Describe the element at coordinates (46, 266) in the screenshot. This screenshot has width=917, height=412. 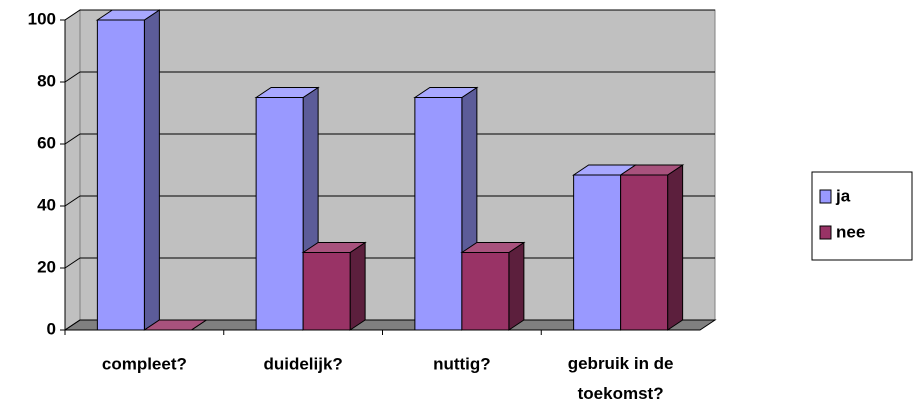
I see `y-tick-label: 20` at that location.